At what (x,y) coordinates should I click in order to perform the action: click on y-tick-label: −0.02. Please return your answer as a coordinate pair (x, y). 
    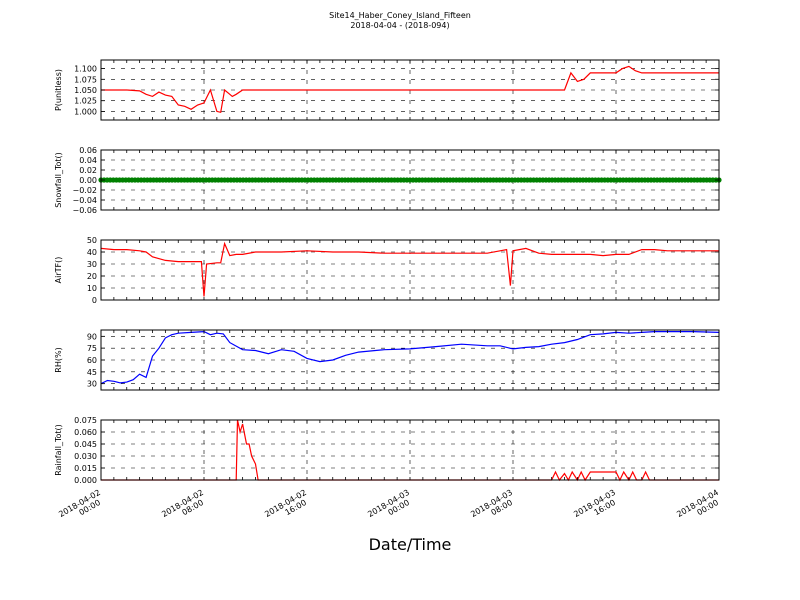
    Looking at the image, I should click on (84, 190).